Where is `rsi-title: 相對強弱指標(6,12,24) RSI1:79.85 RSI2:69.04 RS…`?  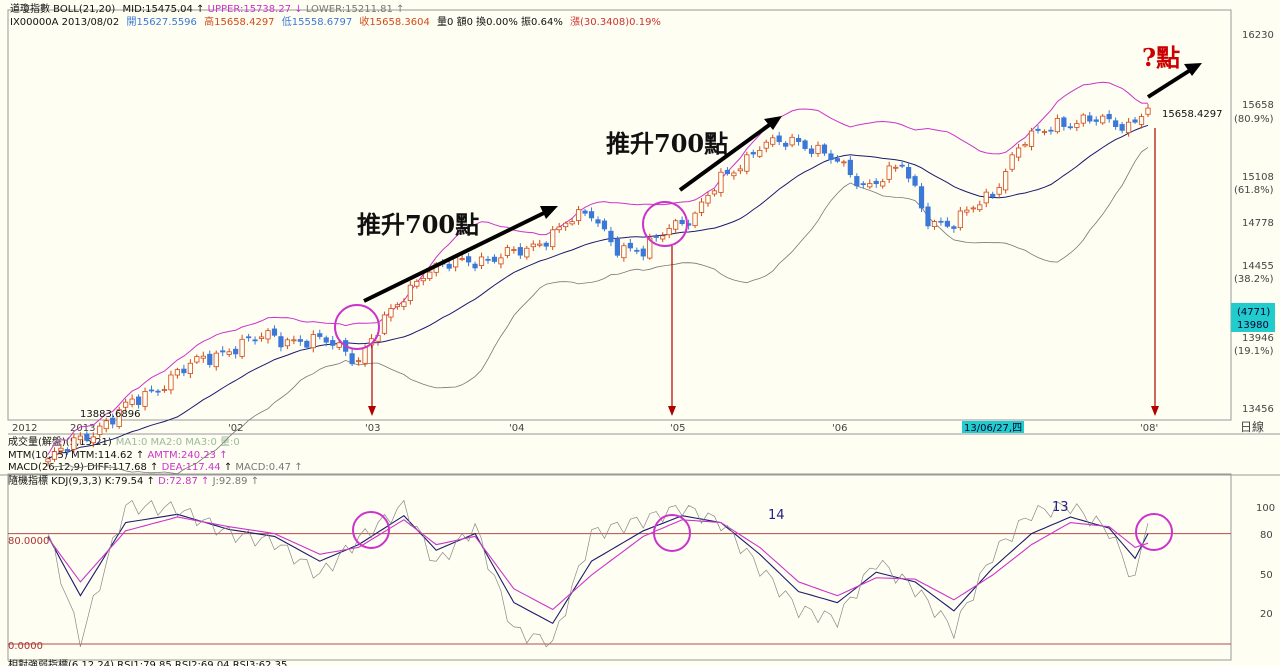 rsi-title: 相對強弱指標(6,12,24) RSI1:79.85 RSI2:69.04 RS… is located at coordinates (147, 662).